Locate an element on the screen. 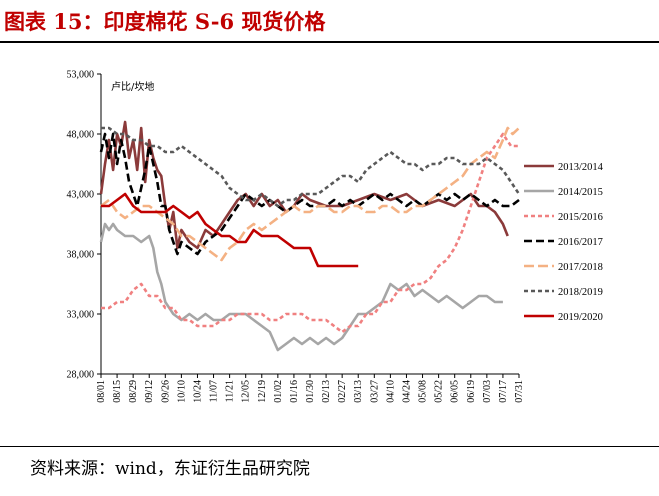 The image size is (659, 496). x-tick-label: 11/07 is located at coordinates (214, 391).